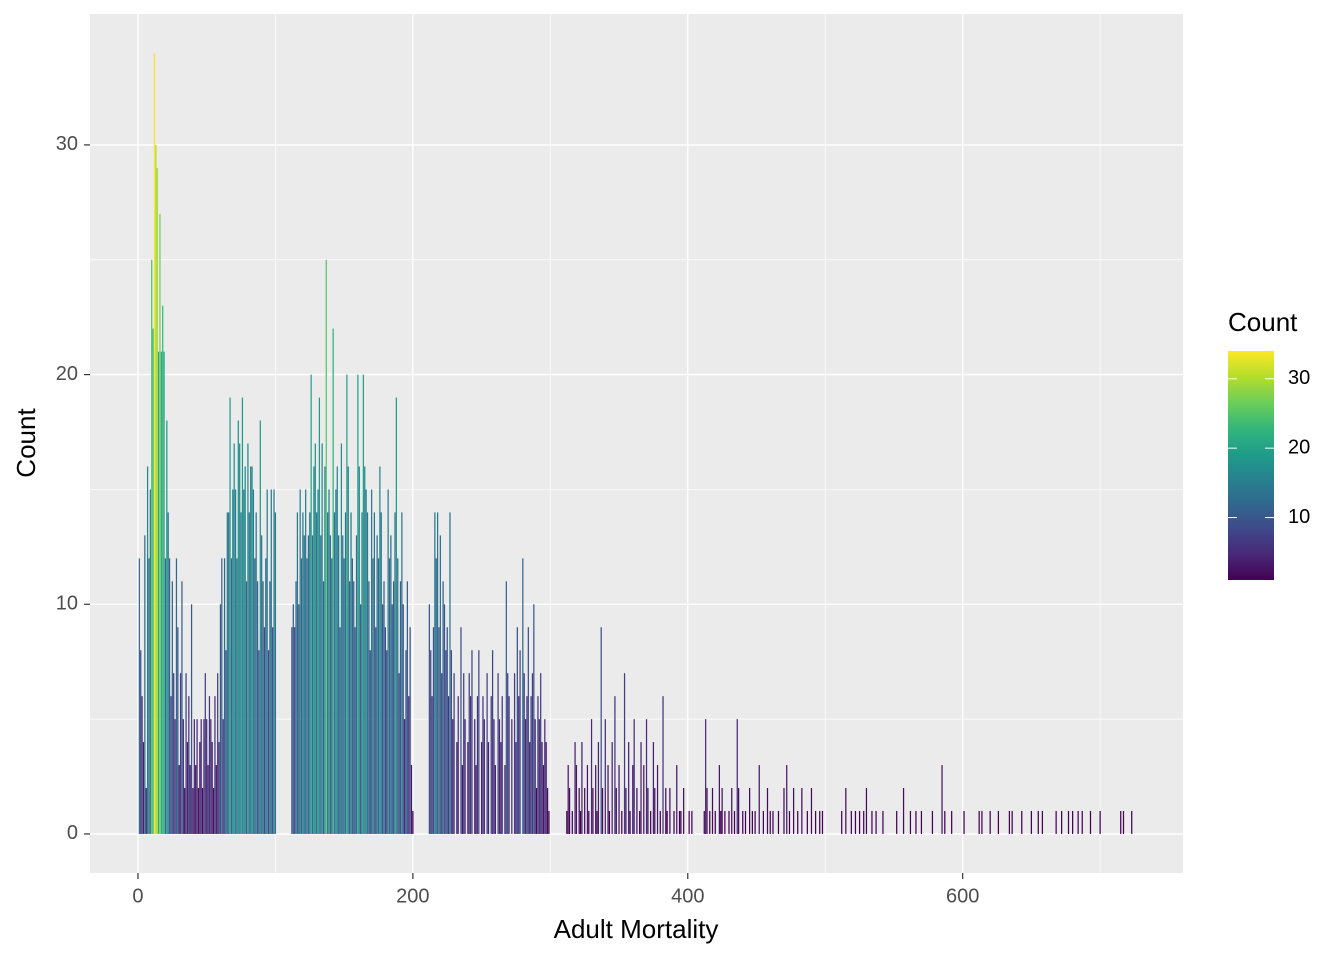 The width and height of the screenshot is (1344, 960). I want to click on legend-colorbar, so click(1251, 465).